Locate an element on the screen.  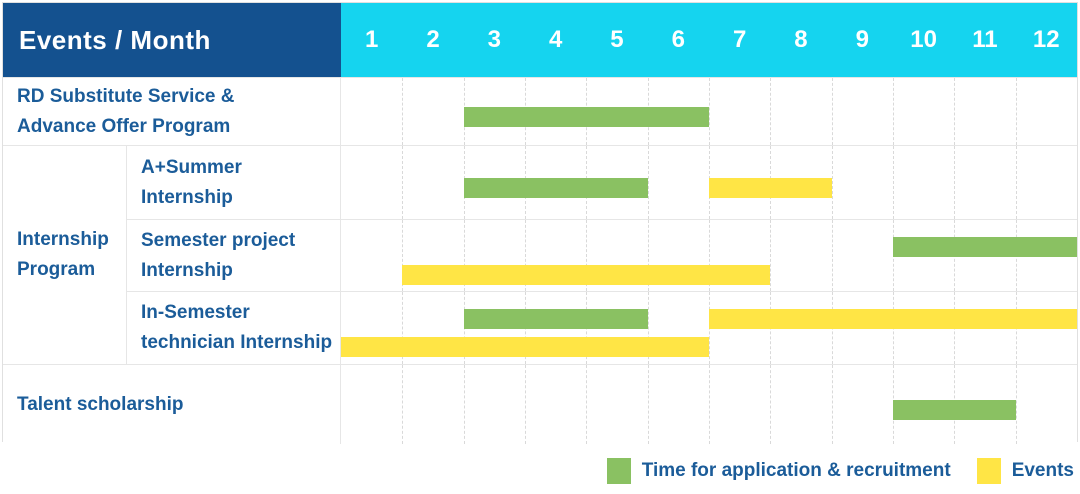
bar-green-rd-substitute-service-advance-offer-program is located at coordinates (586, 117).